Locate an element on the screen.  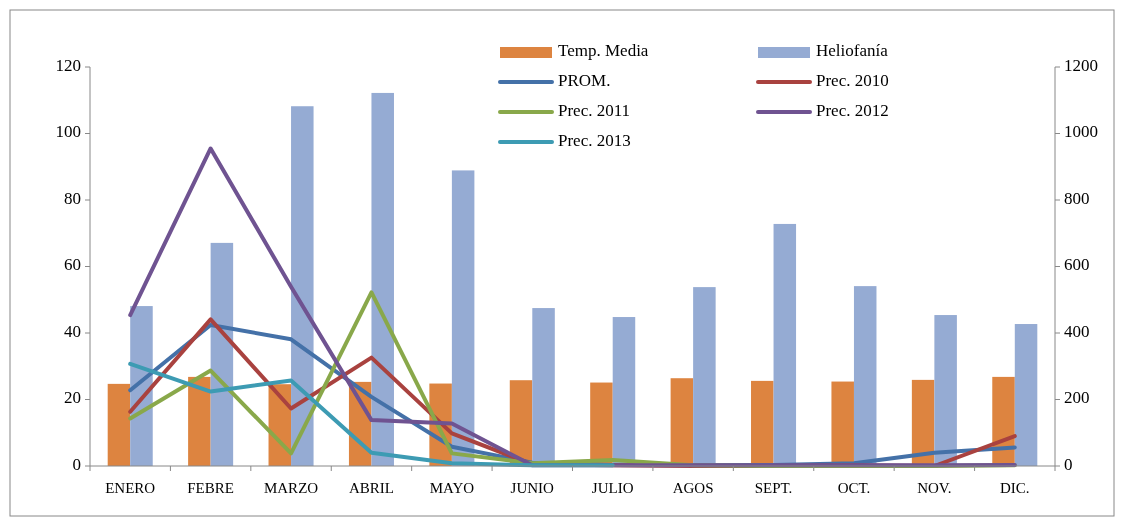
legend-label: Heliofanía is located at coordinates (852, 50).